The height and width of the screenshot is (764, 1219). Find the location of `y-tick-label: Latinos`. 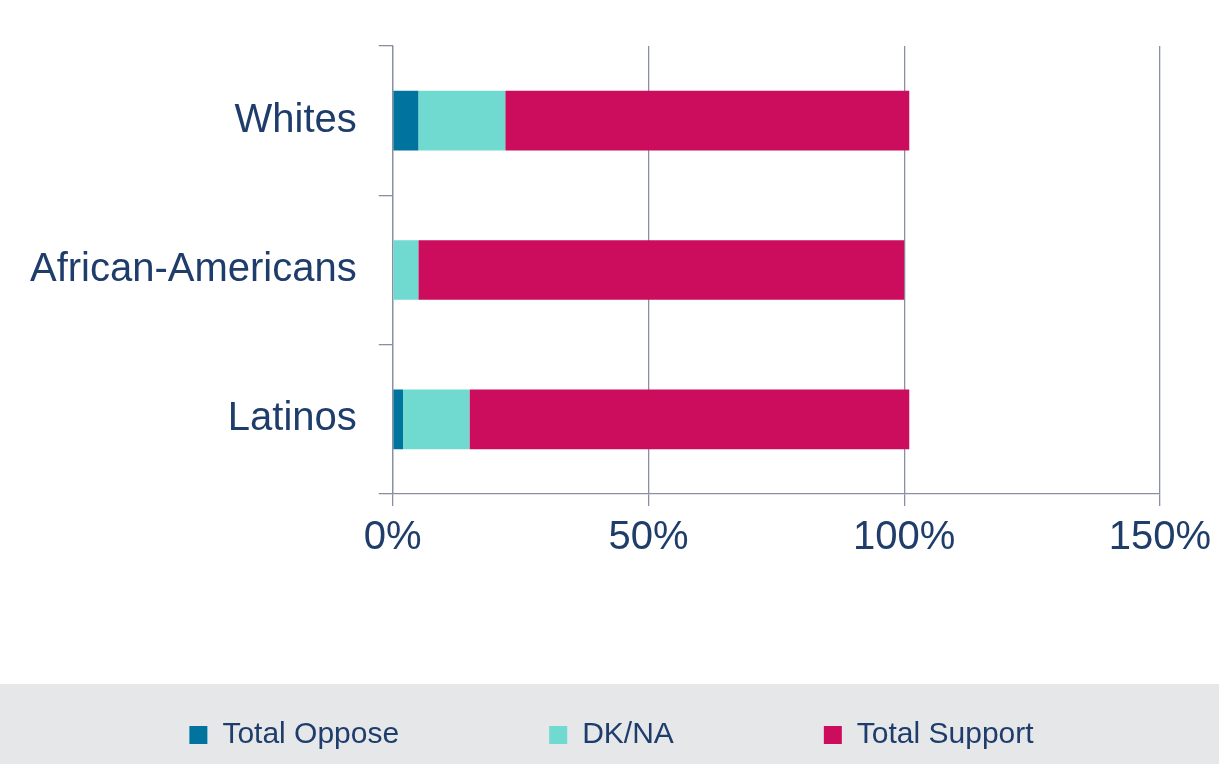

y-tick-label: Latinos is located at coordinates (292, 416).